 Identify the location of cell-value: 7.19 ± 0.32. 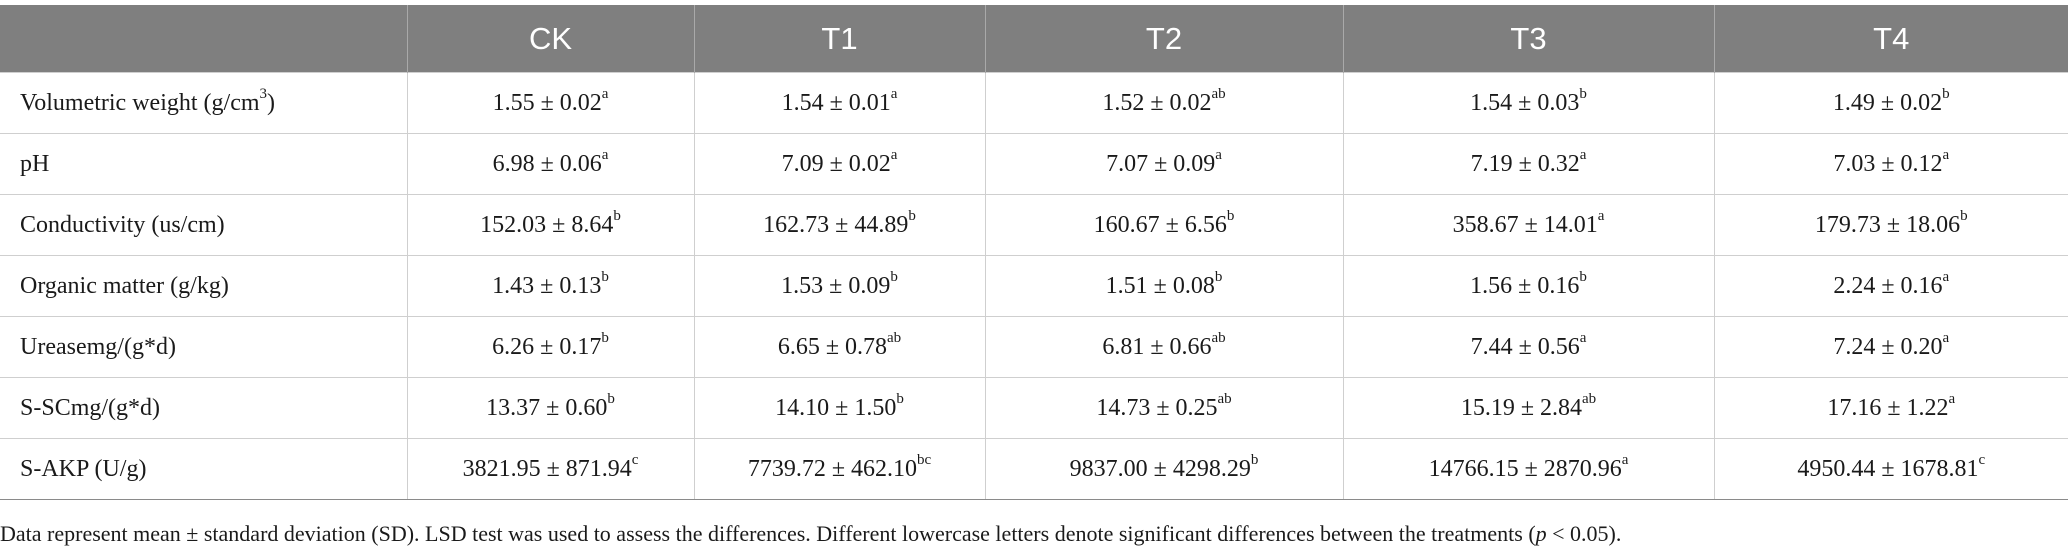
(1525, 163).